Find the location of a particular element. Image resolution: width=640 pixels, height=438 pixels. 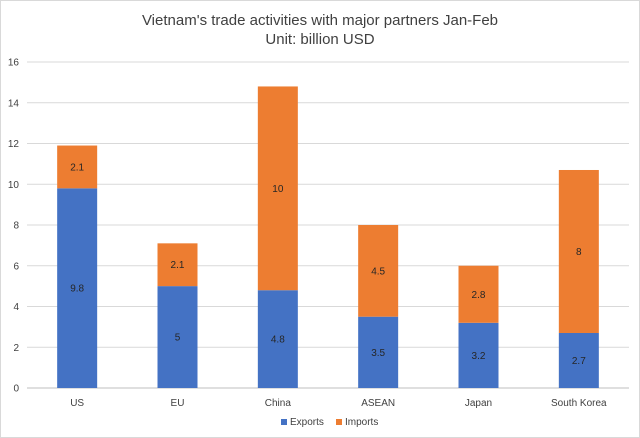

y-tick-label: 4 is located at coordinates (16, 307).